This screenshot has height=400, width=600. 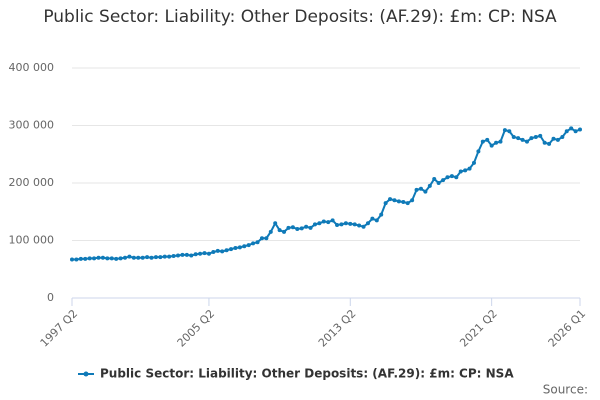 What do you see at coordinates (59, 328) in the screenshot?
I see `x-tick-label: 1997 Q2` at bounding box center [59, 328].